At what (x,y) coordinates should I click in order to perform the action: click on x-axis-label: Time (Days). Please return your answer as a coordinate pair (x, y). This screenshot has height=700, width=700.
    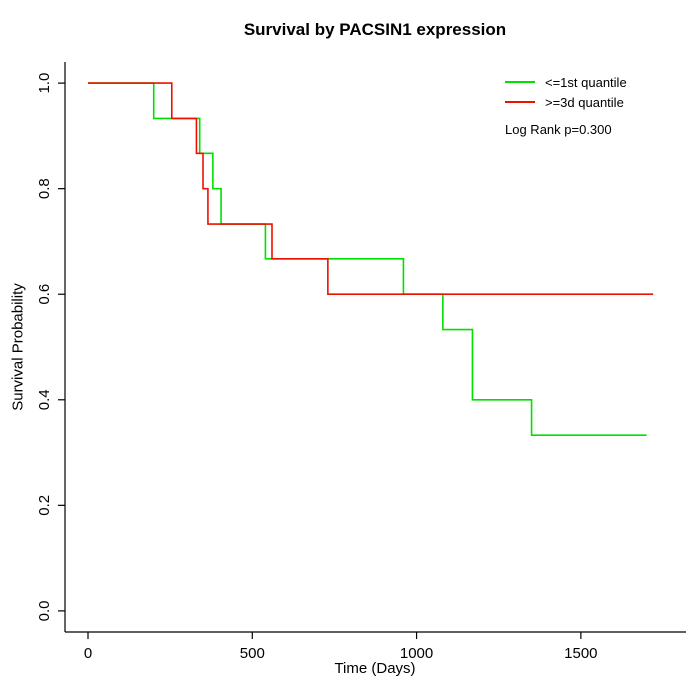
    Looking at the image, I should click on (375, 668).